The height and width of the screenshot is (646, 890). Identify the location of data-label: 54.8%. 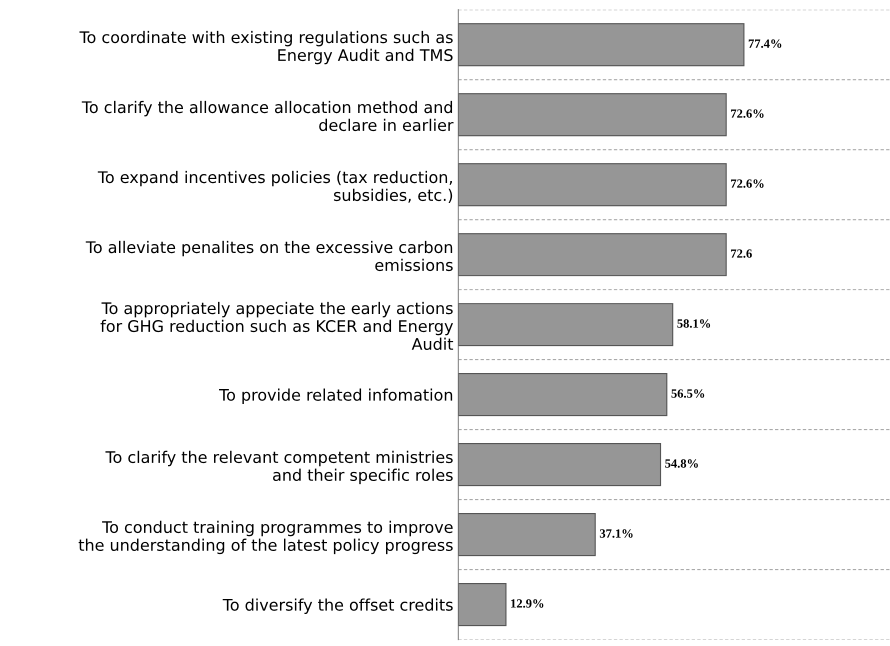
(681, 463).